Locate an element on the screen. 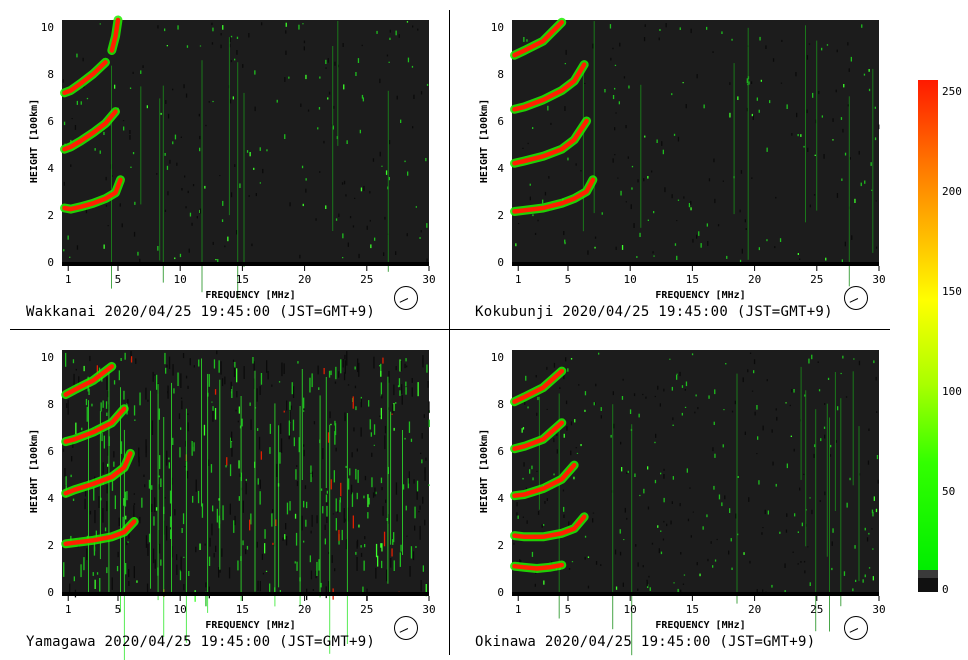 The height and width of the screenshot is (660, 968). y-tick-label: 6 is located at coordinates (50, 121).